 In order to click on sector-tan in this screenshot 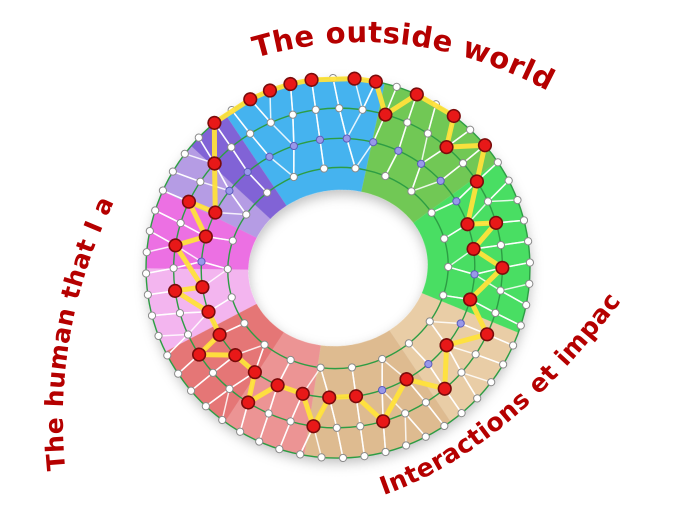, I will do `click(377, 394)`.